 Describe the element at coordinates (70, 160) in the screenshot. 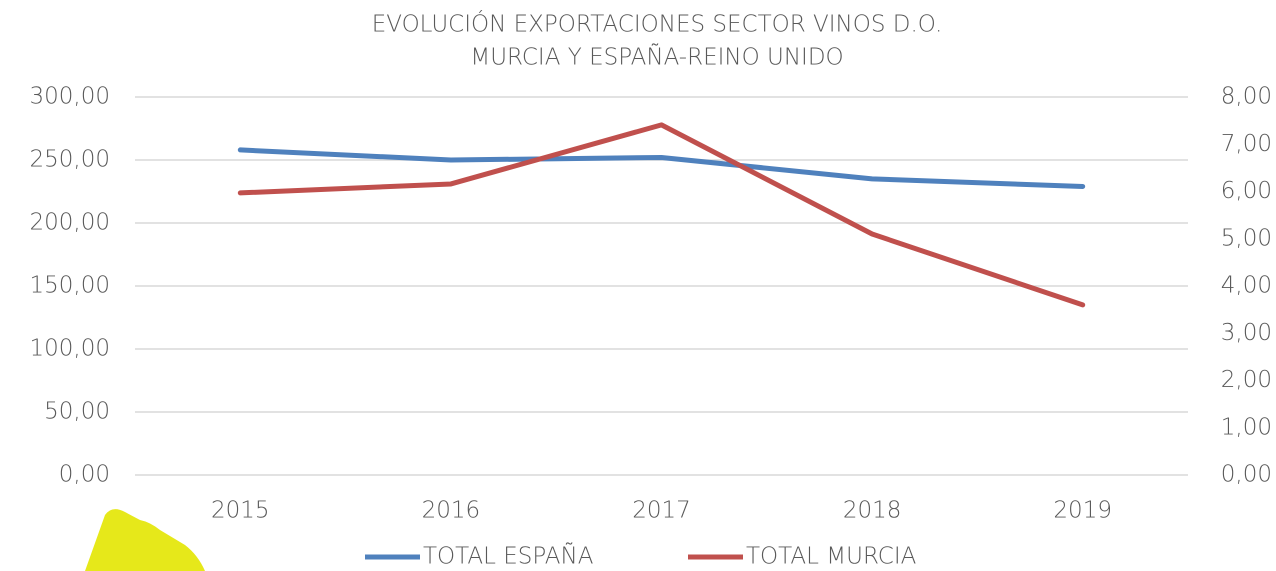

I see `y-tick-label: 250,00` at that location.